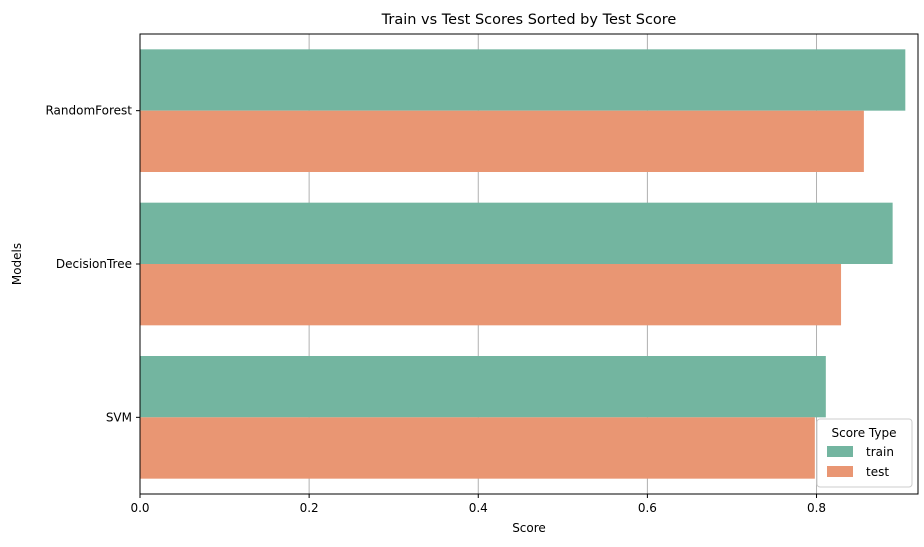  Describe the element at coordinates (139, 508) in the screenshot. I see `x-tick-label: 0.0` at that location.